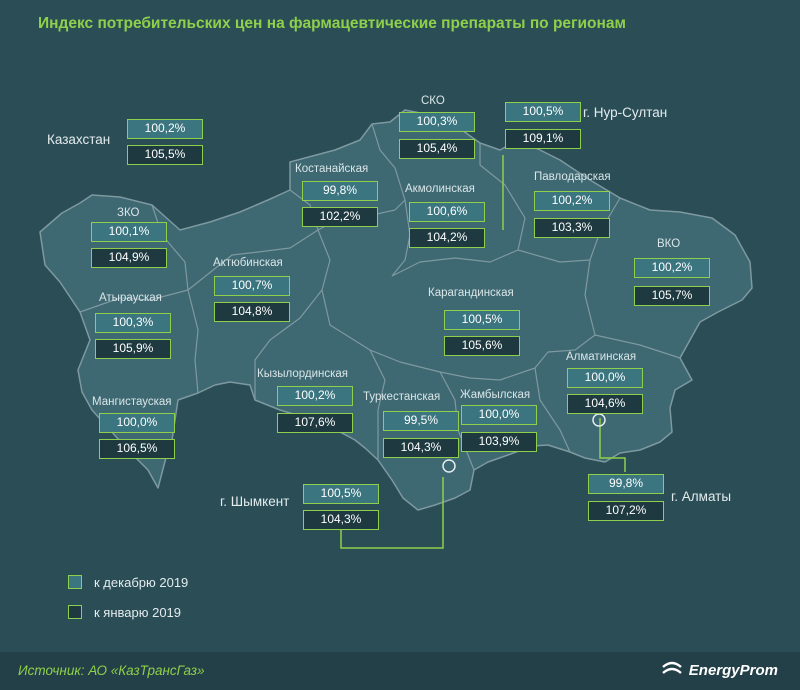 This screenshot has width=800, height=690. What do you see at coordinates (138, 612) in the screenshot?
I see `legend-label-jan: к январю 2019` at bounding box center [138, 612].